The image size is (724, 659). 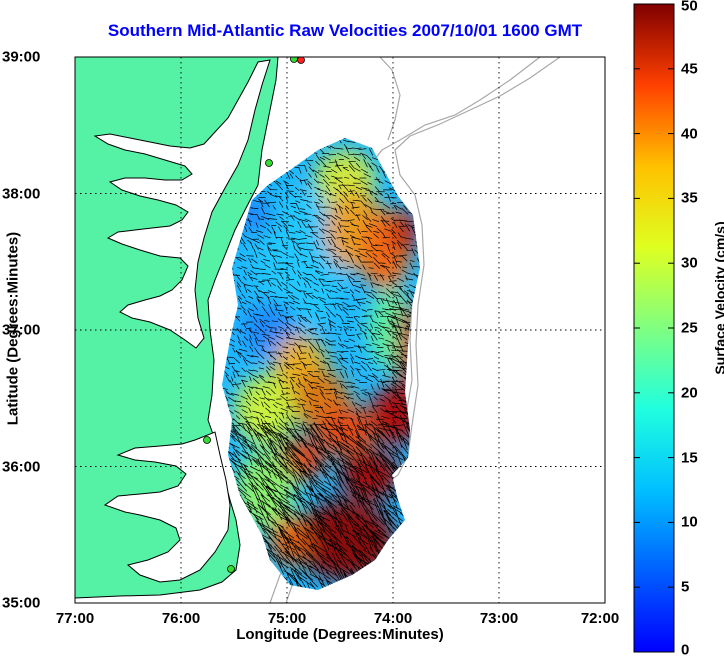 I want to click on y-tick-label: 35:00, so click(x=21, y=603).